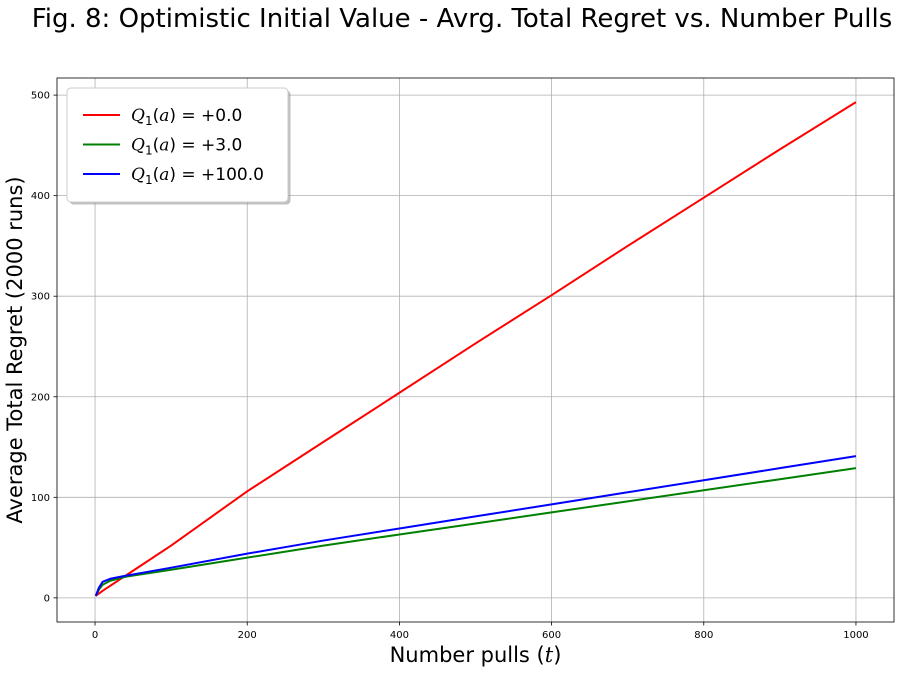  Describe the element at coordinates (247, 635) in the screenshot. I see `x-tick-label-1: 200` at that location.